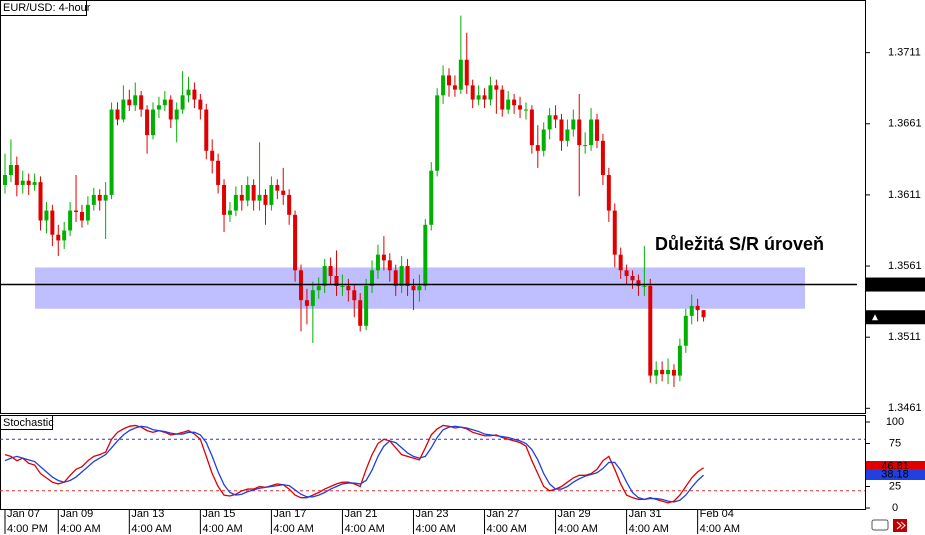 The image size is (925, 535). What do you see at coordinates (360, 514) in the screenshot?
I see `x-tick-label: Jan 21` at bounding box center [360, 514].